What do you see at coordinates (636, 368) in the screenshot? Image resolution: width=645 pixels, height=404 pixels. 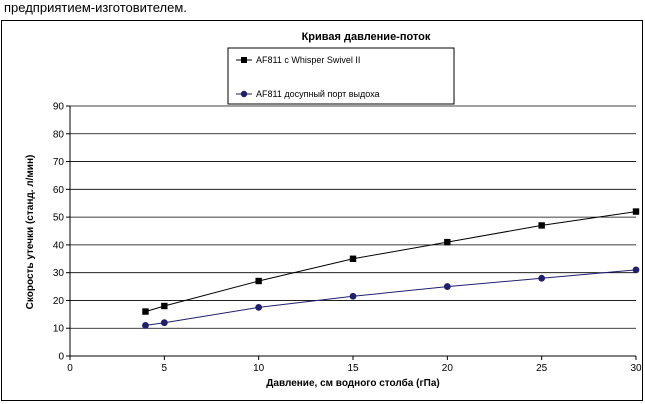 I see `x-tick-label-30: 30` at bounding box center [636, 368].